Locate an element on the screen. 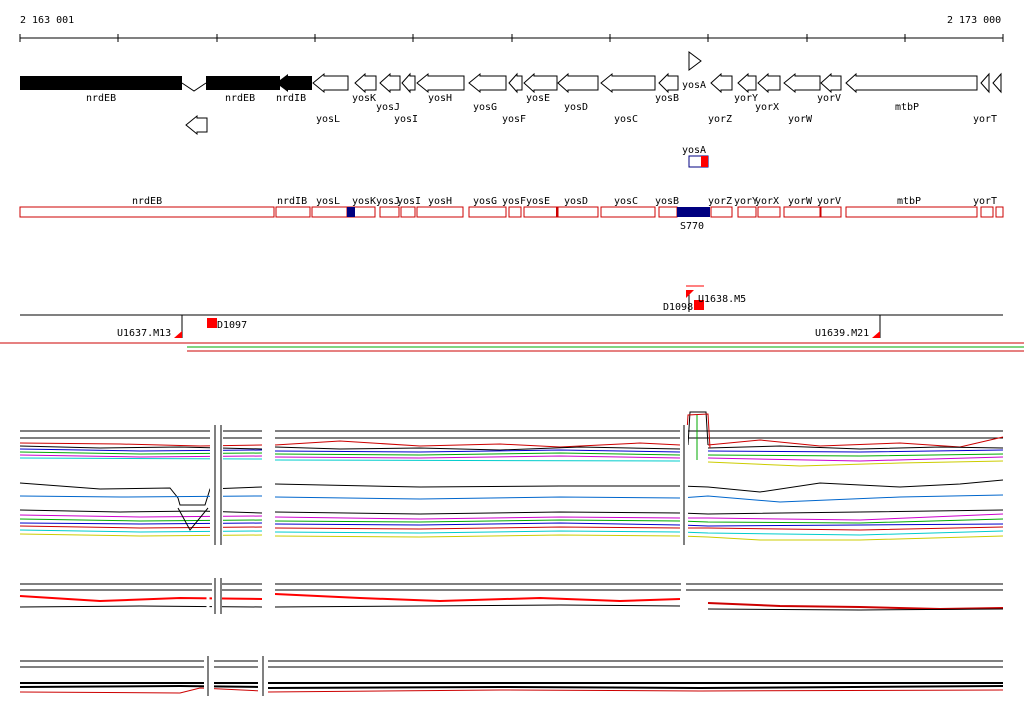  gene-mtbP is located at coordinates (911, 83).